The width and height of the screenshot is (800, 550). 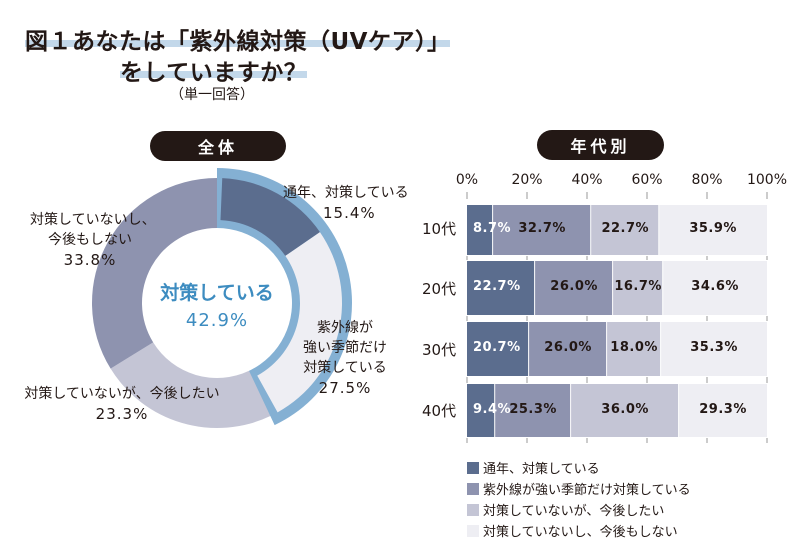 I want to click on bar-value-label: 16.7%, so click(x=638, y=286).